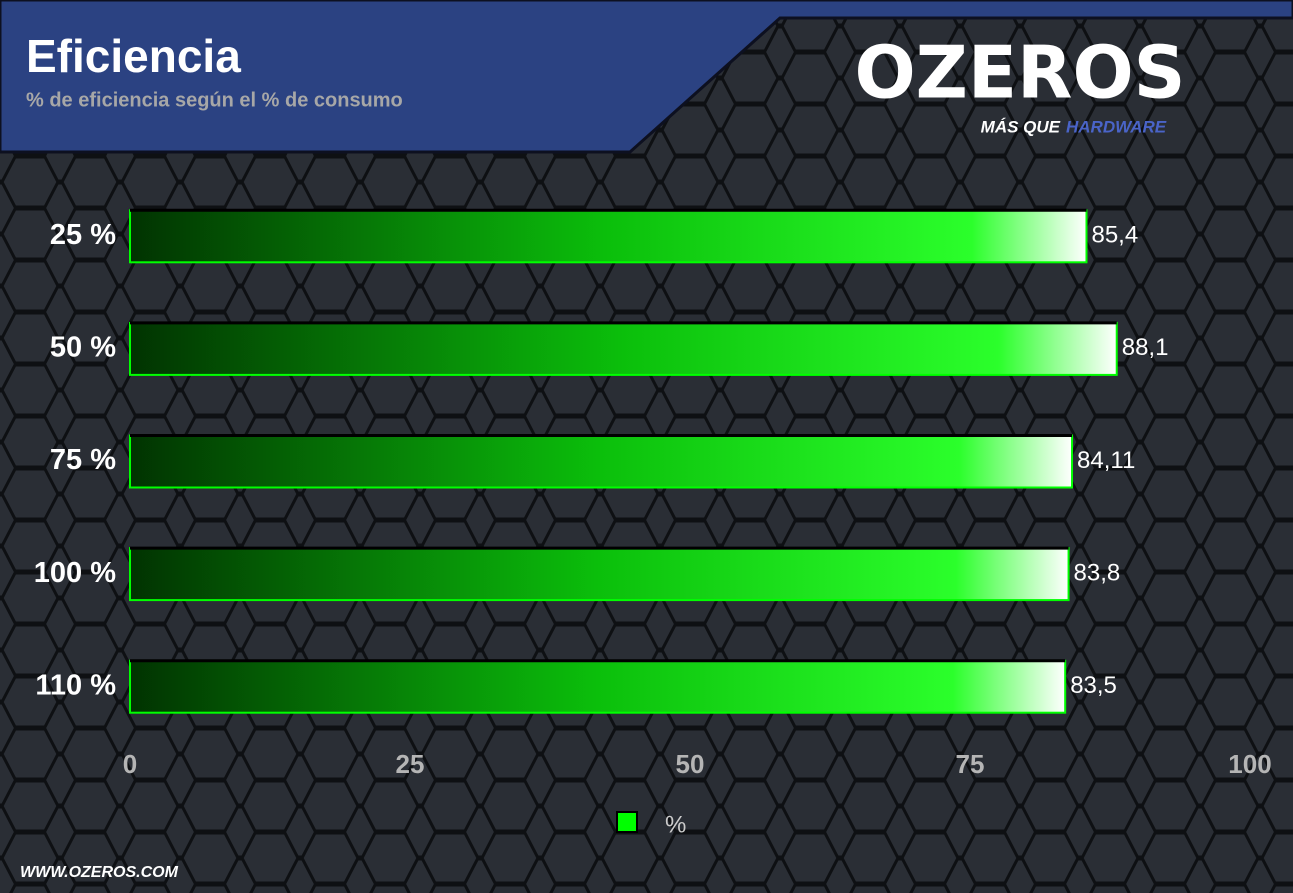  What do you see at coordinates (1116, 126) in the screenshot?
I see `logo-tagline: HARDWARE` at bounding box center [1116, 126].